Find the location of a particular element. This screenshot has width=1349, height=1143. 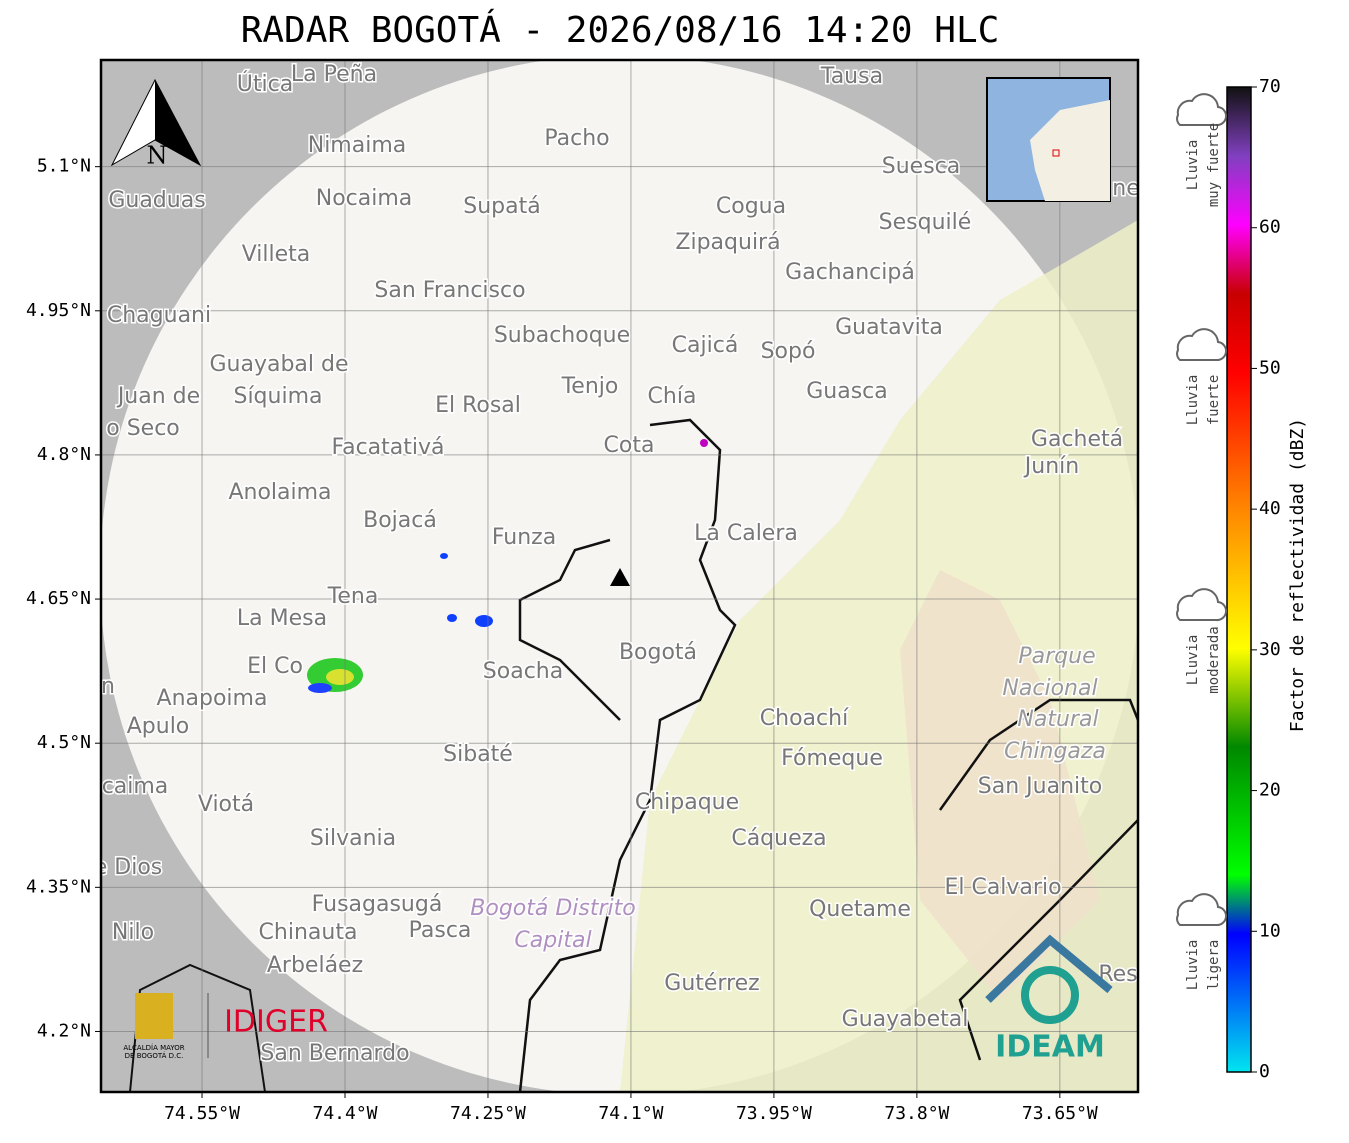

lon-tick-label: 74.25°W is located at coordinates (488, 1113).